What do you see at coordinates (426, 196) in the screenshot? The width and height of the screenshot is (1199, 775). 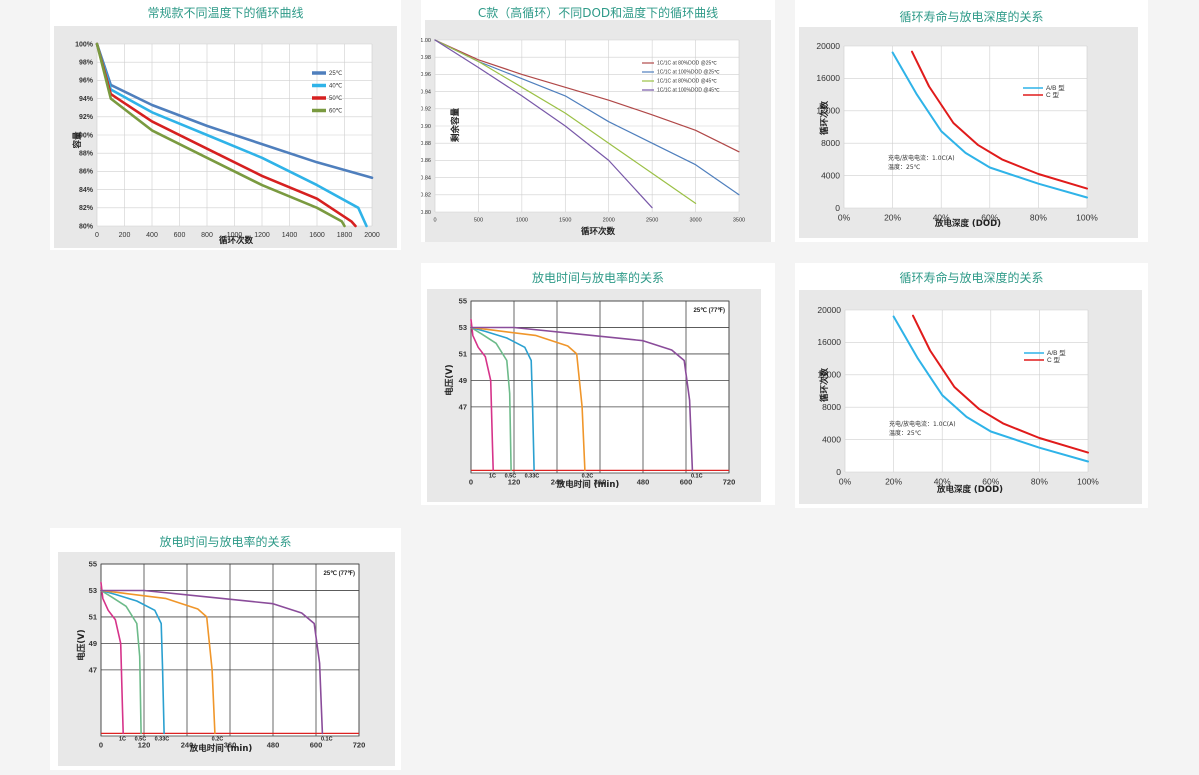 I see `y-tick-label: 0.82` at bounding box center [426, 196].